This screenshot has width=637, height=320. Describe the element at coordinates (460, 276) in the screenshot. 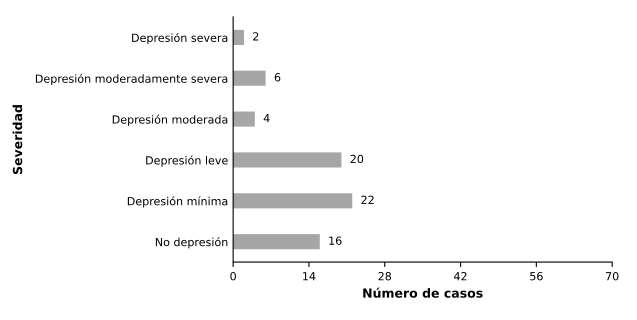

I see `x-tick-label: 42` at that location.